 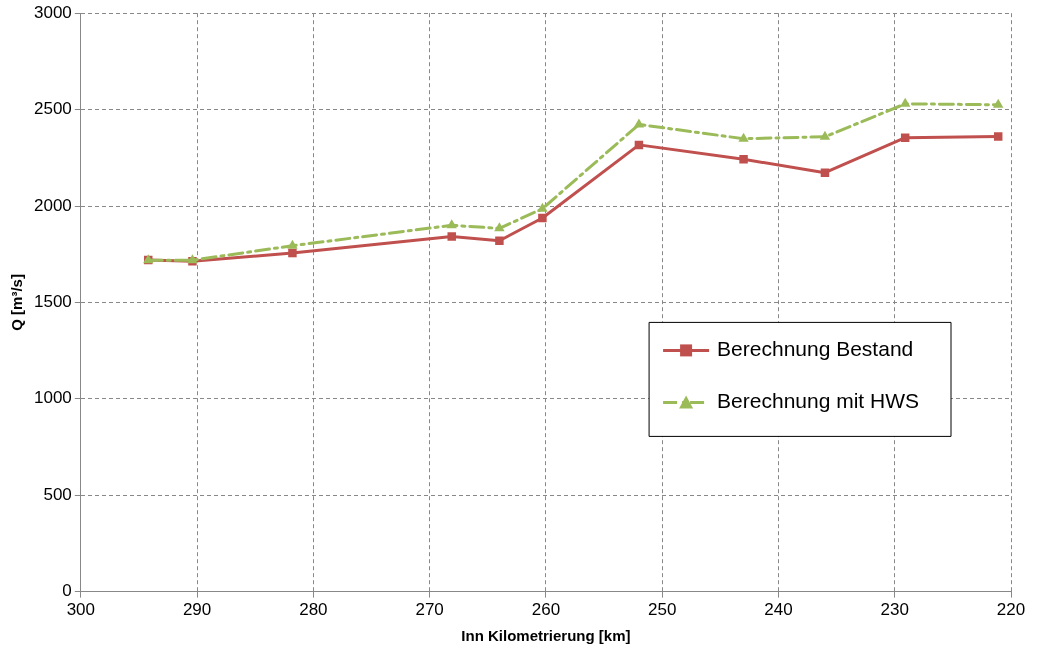 I want to click on x-axis-title: Inn Kilometrierung [km], so click(x=546, y=636).